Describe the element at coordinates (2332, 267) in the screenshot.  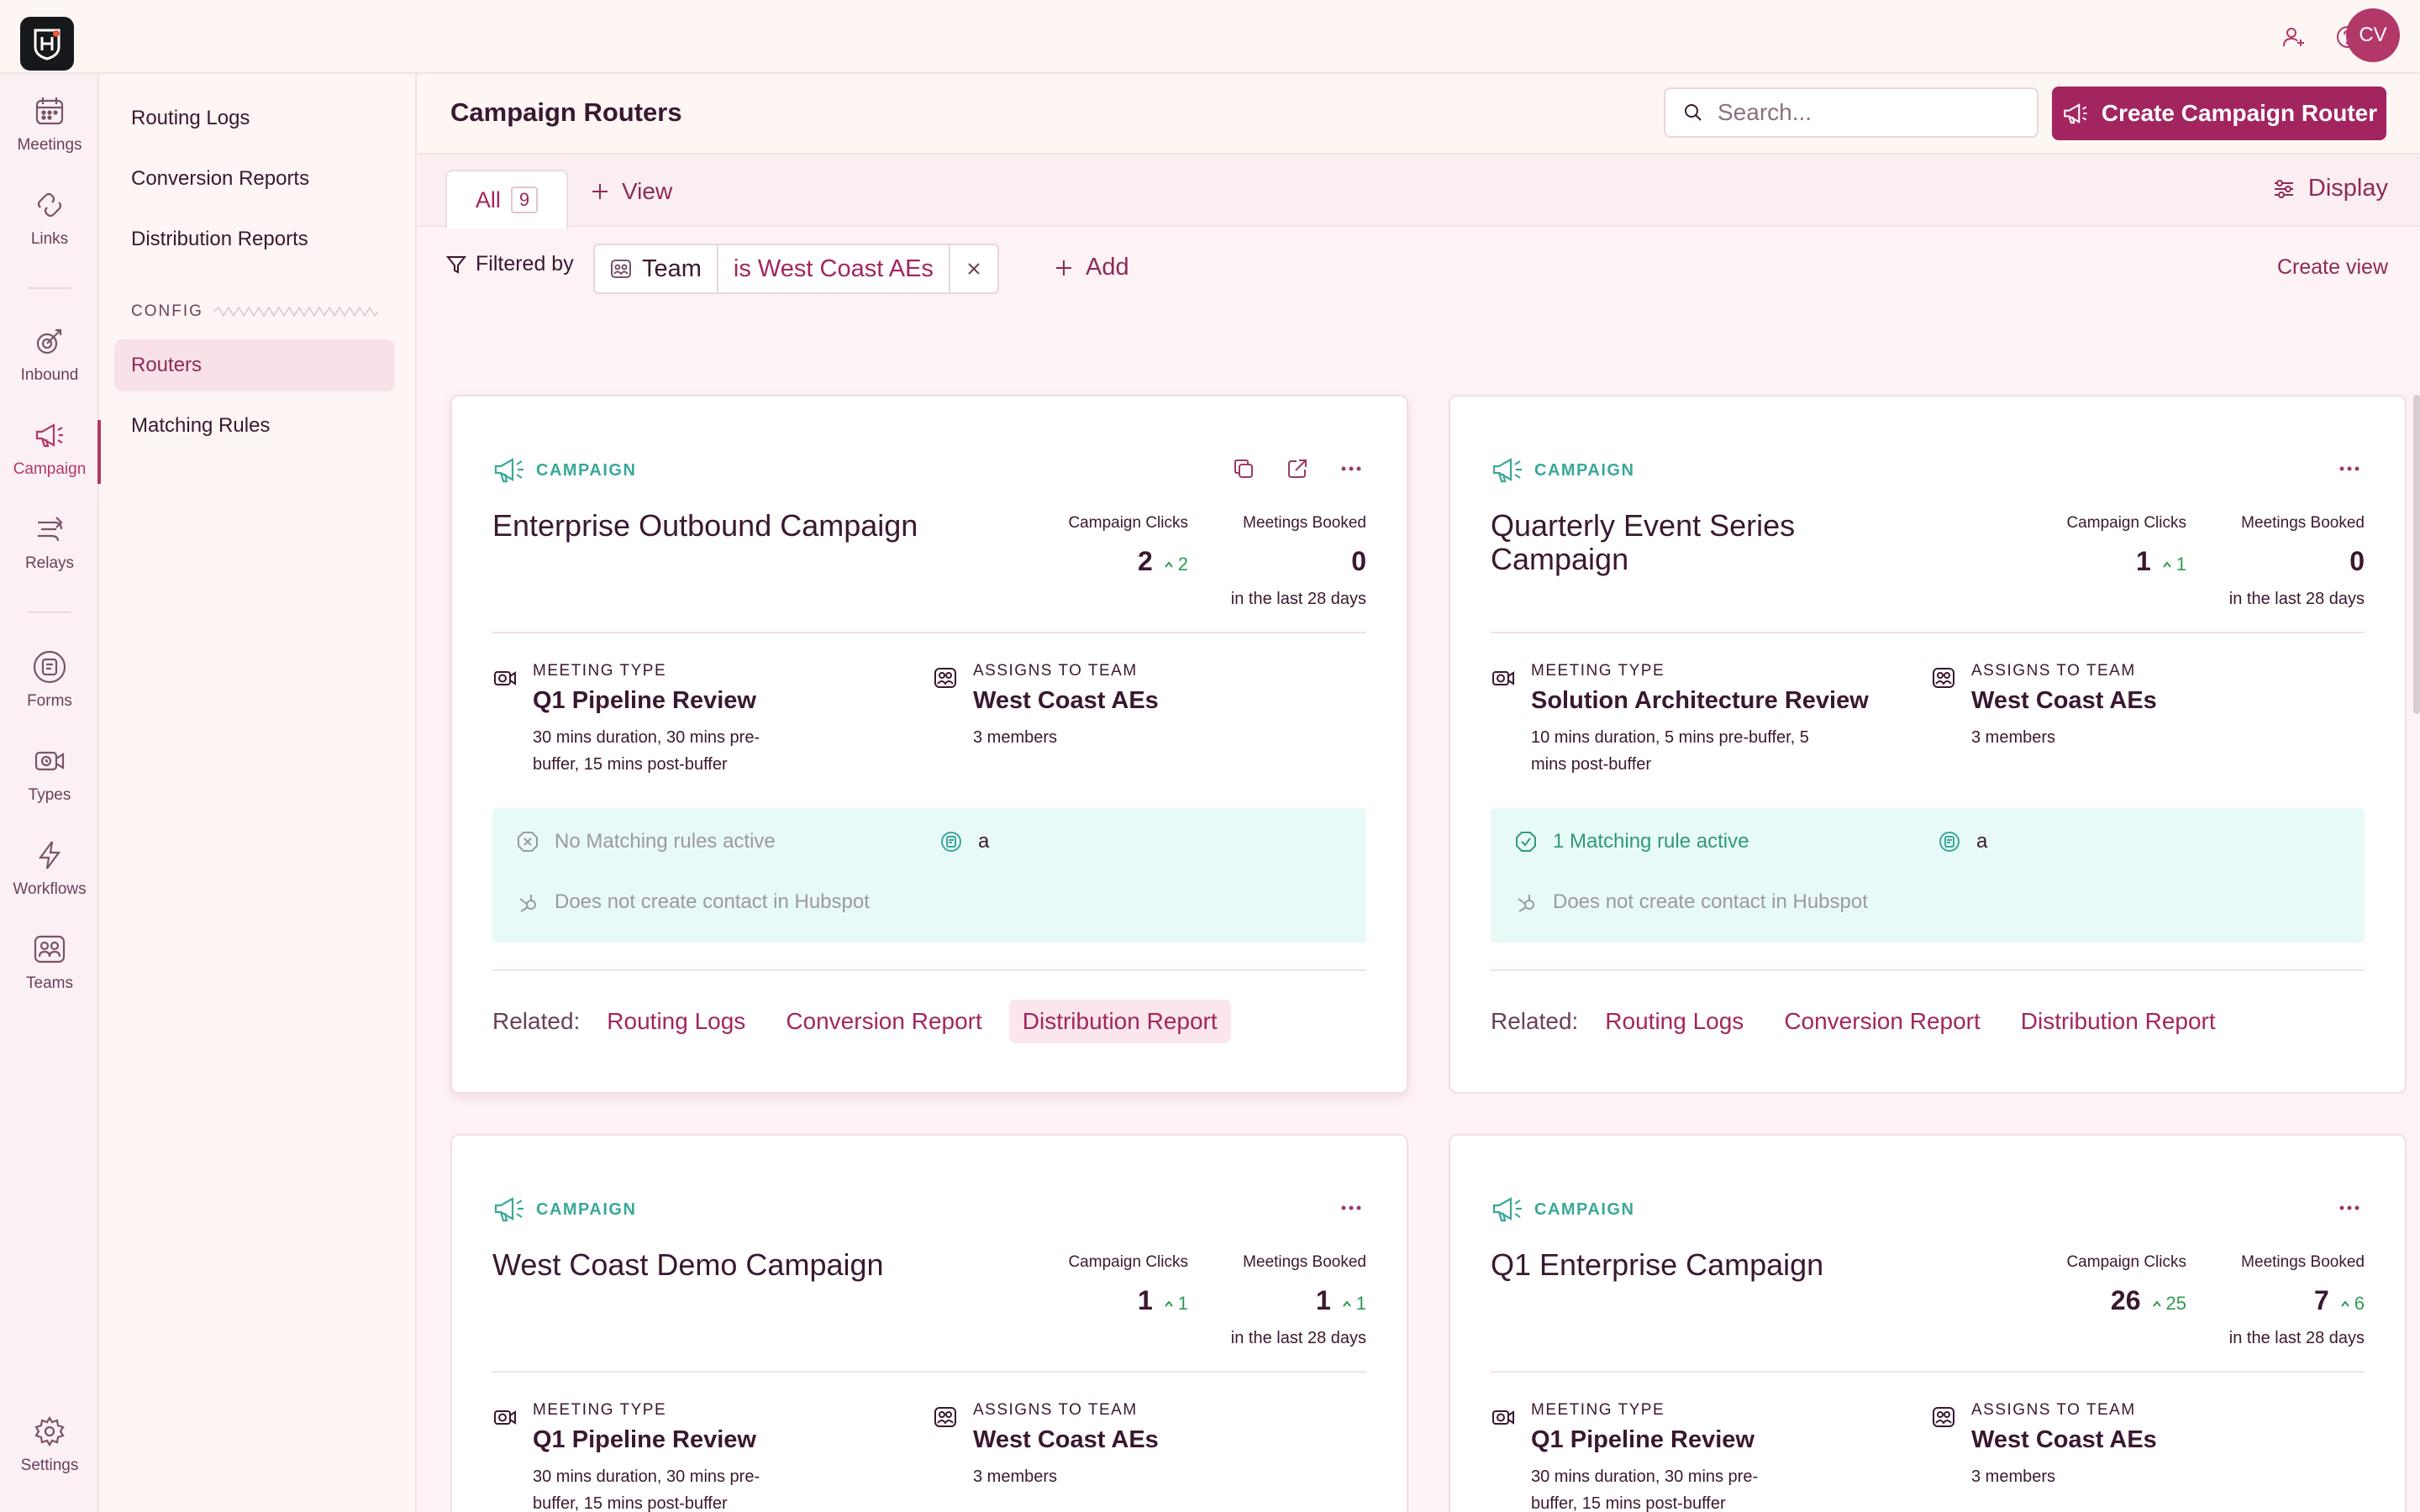
I see `create-view-link: Create view` at that location.